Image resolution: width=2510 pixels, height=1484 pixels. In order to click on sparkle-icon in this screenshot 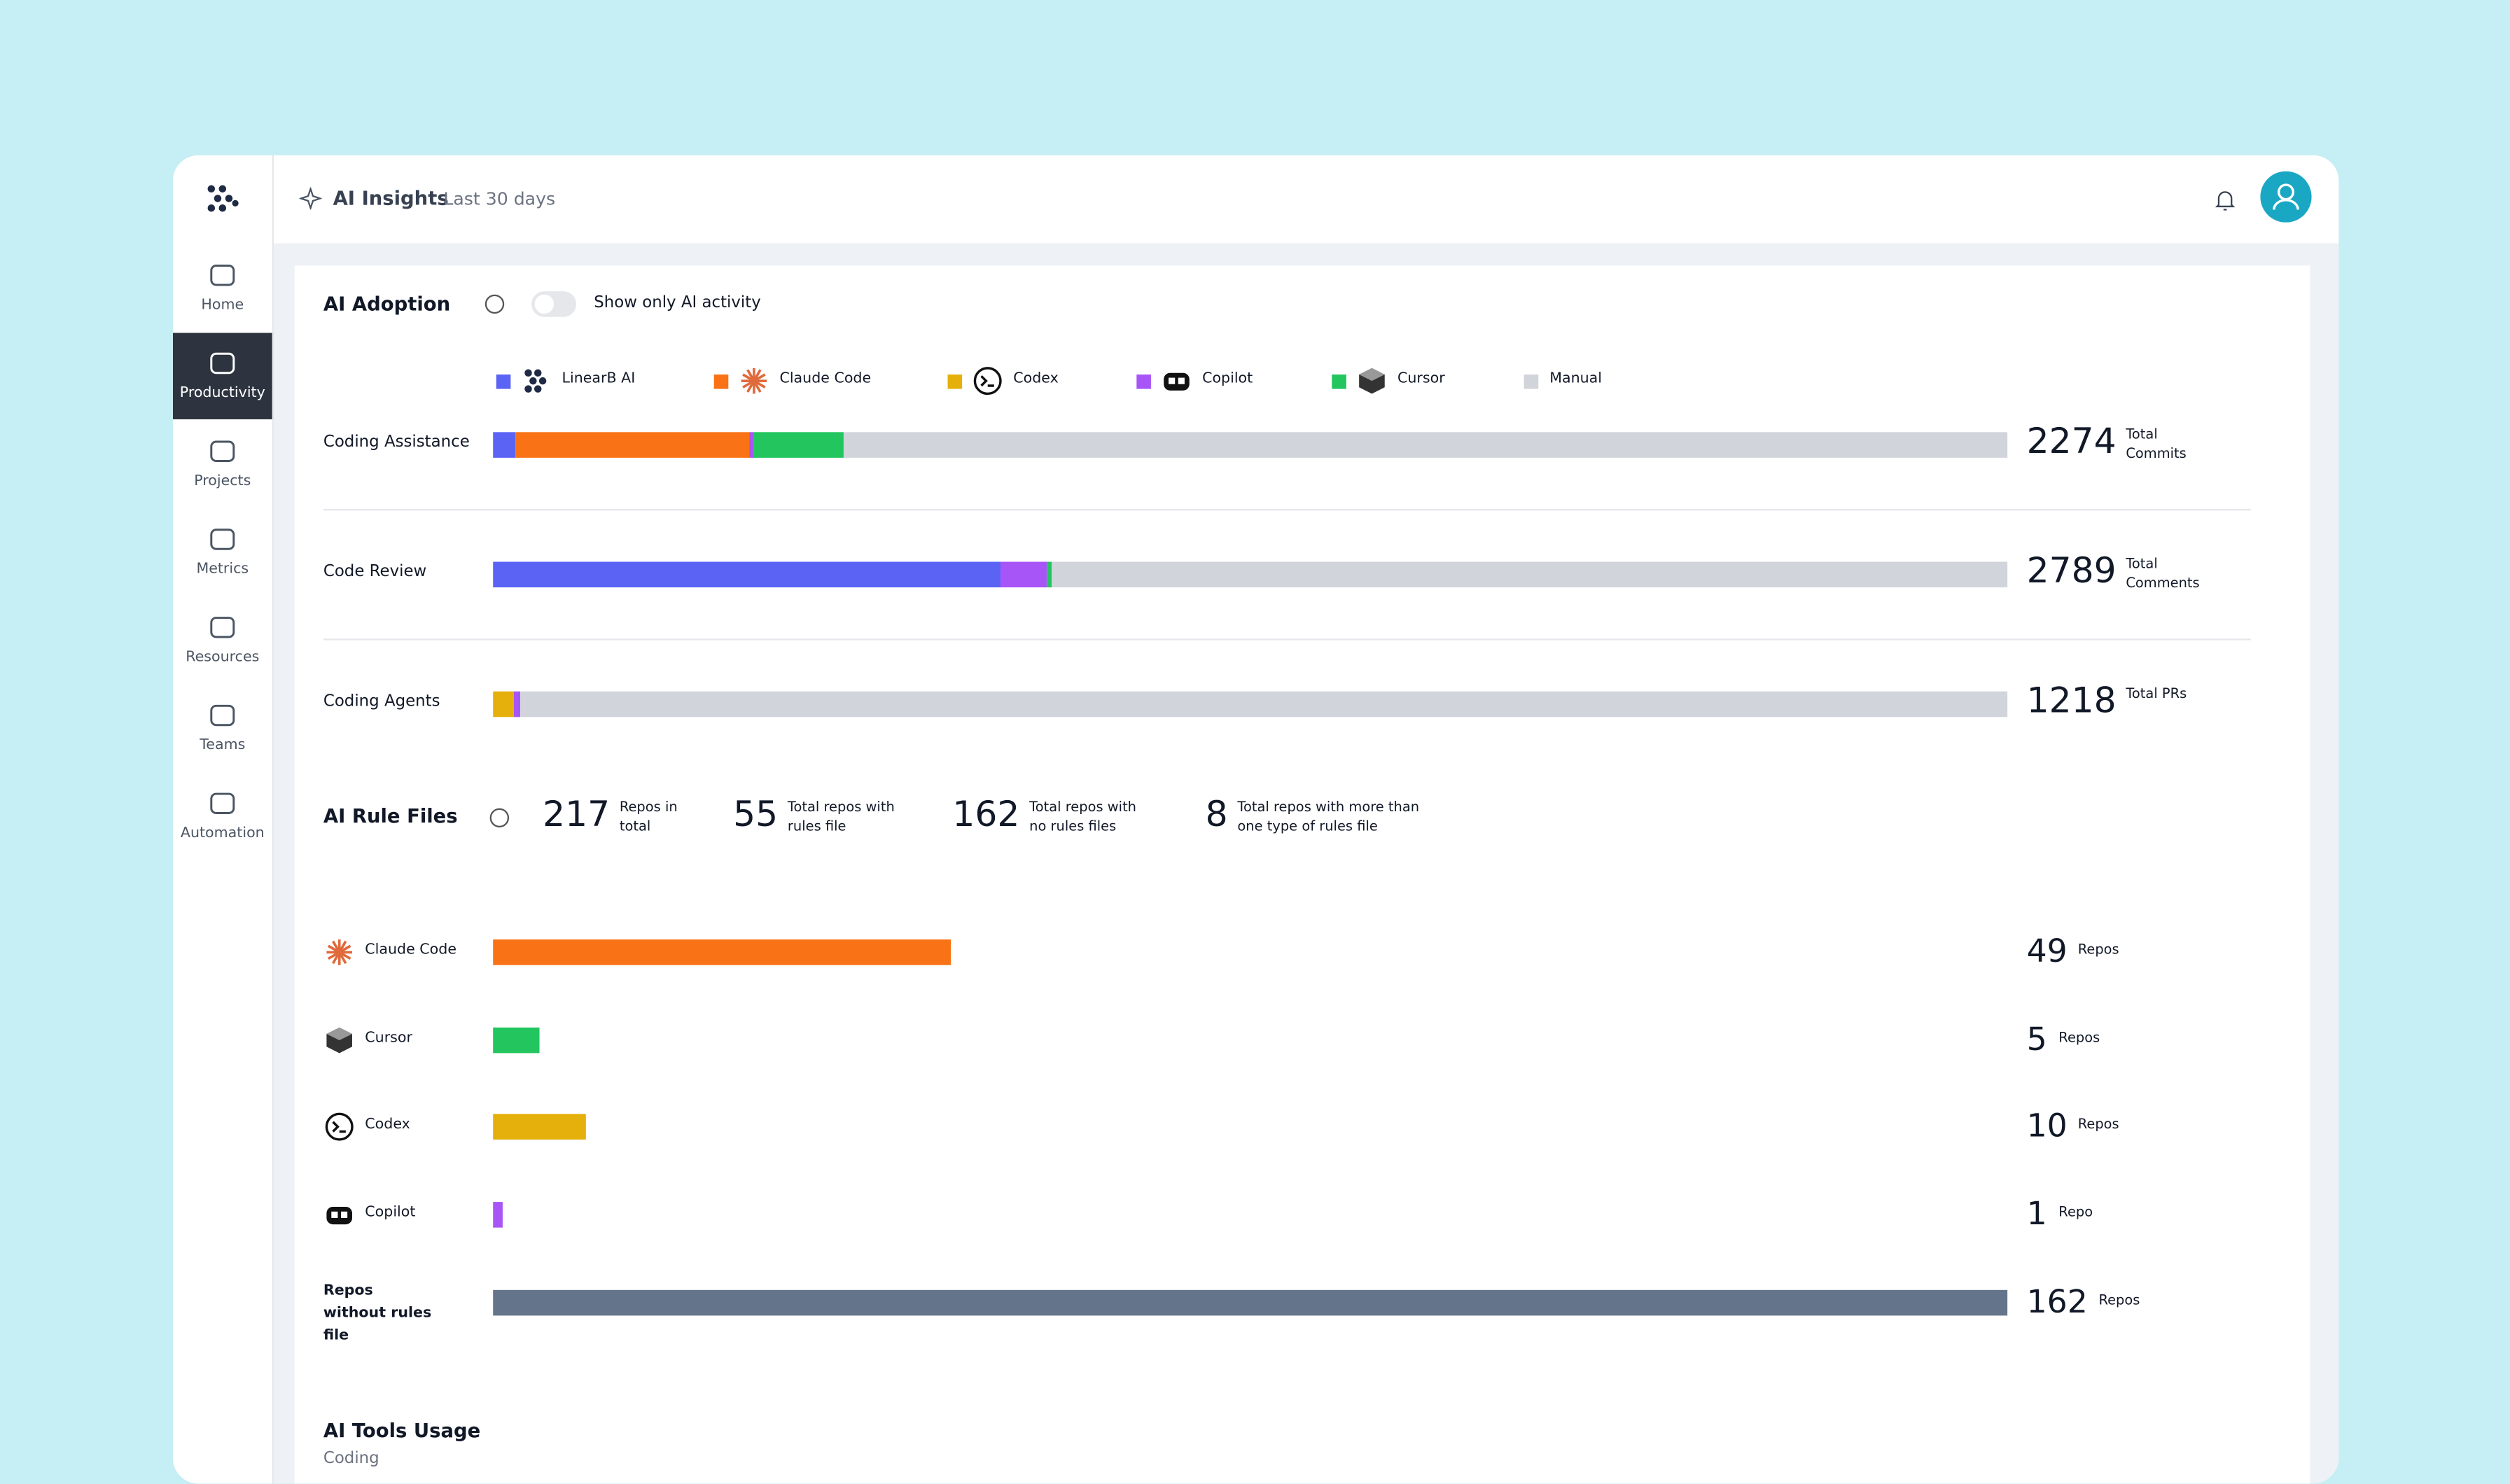, I will do `click(311, 198)`.